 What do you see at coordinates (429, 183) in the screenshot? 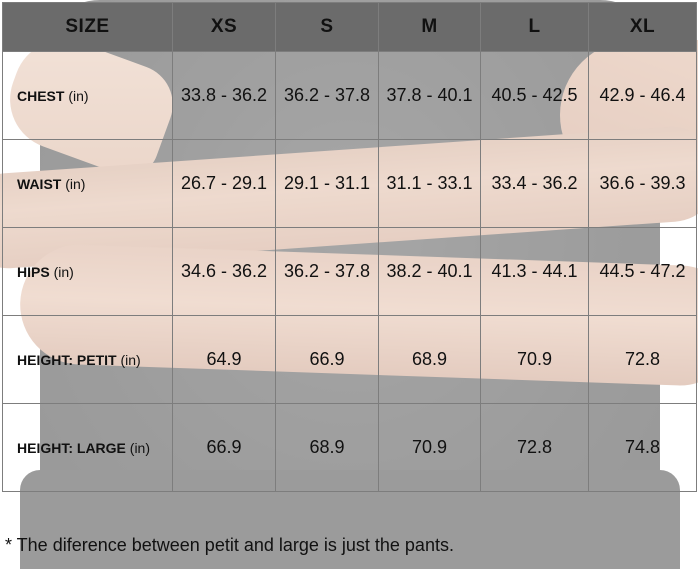
I see `table-cell: 31.1 - 33.1` at bounding box center [429, 183].